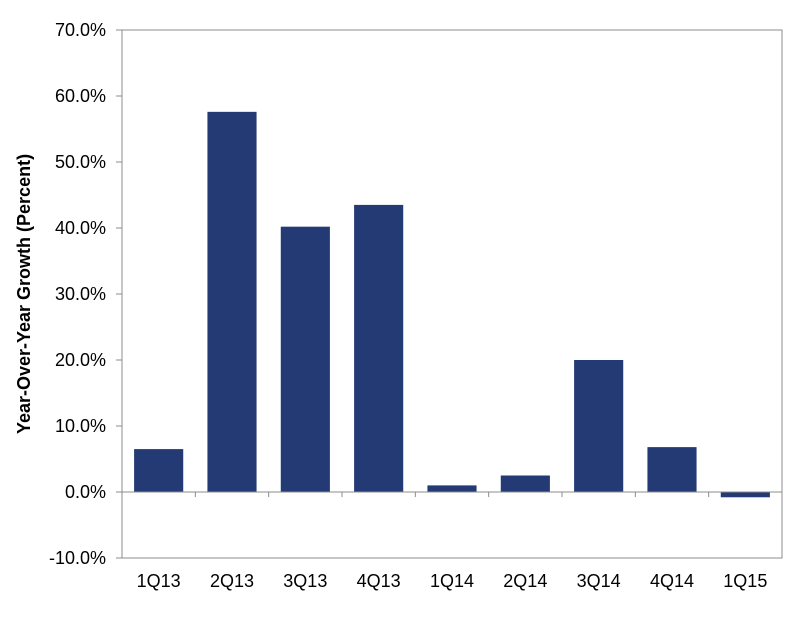 This screenshot has height=617, width=792. What do you see at coordinates (232, 581) in the screenshot?
I see `x-tick-label: 2Q13` at bounding box center [232, 581].